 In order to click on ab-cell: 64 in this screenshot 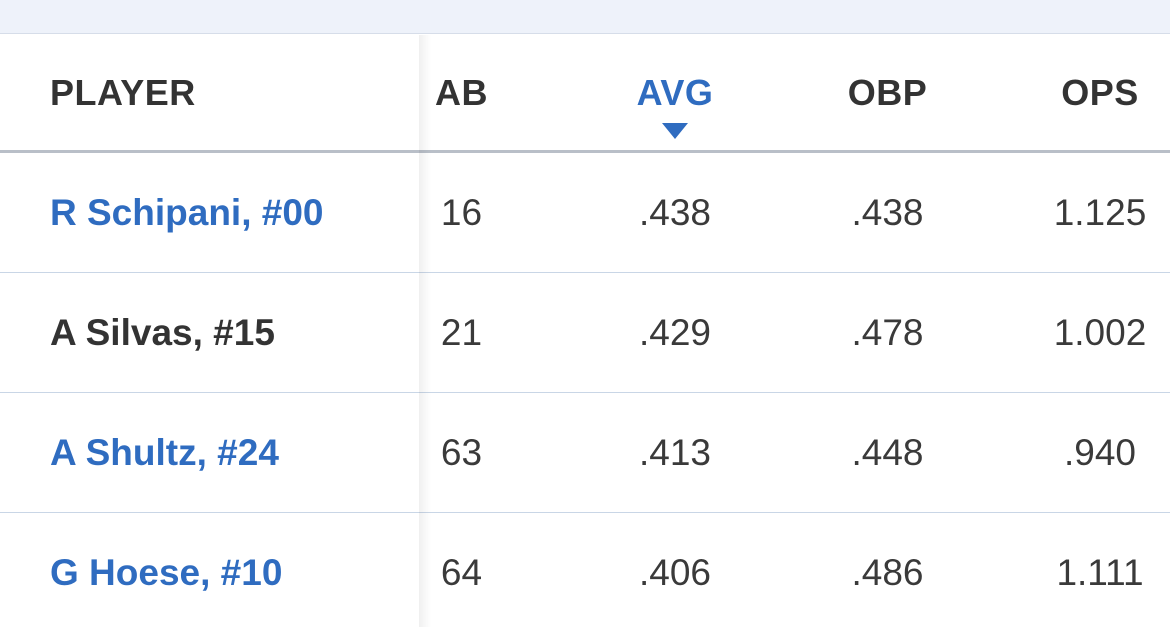, I will do `click(461, 572)`.